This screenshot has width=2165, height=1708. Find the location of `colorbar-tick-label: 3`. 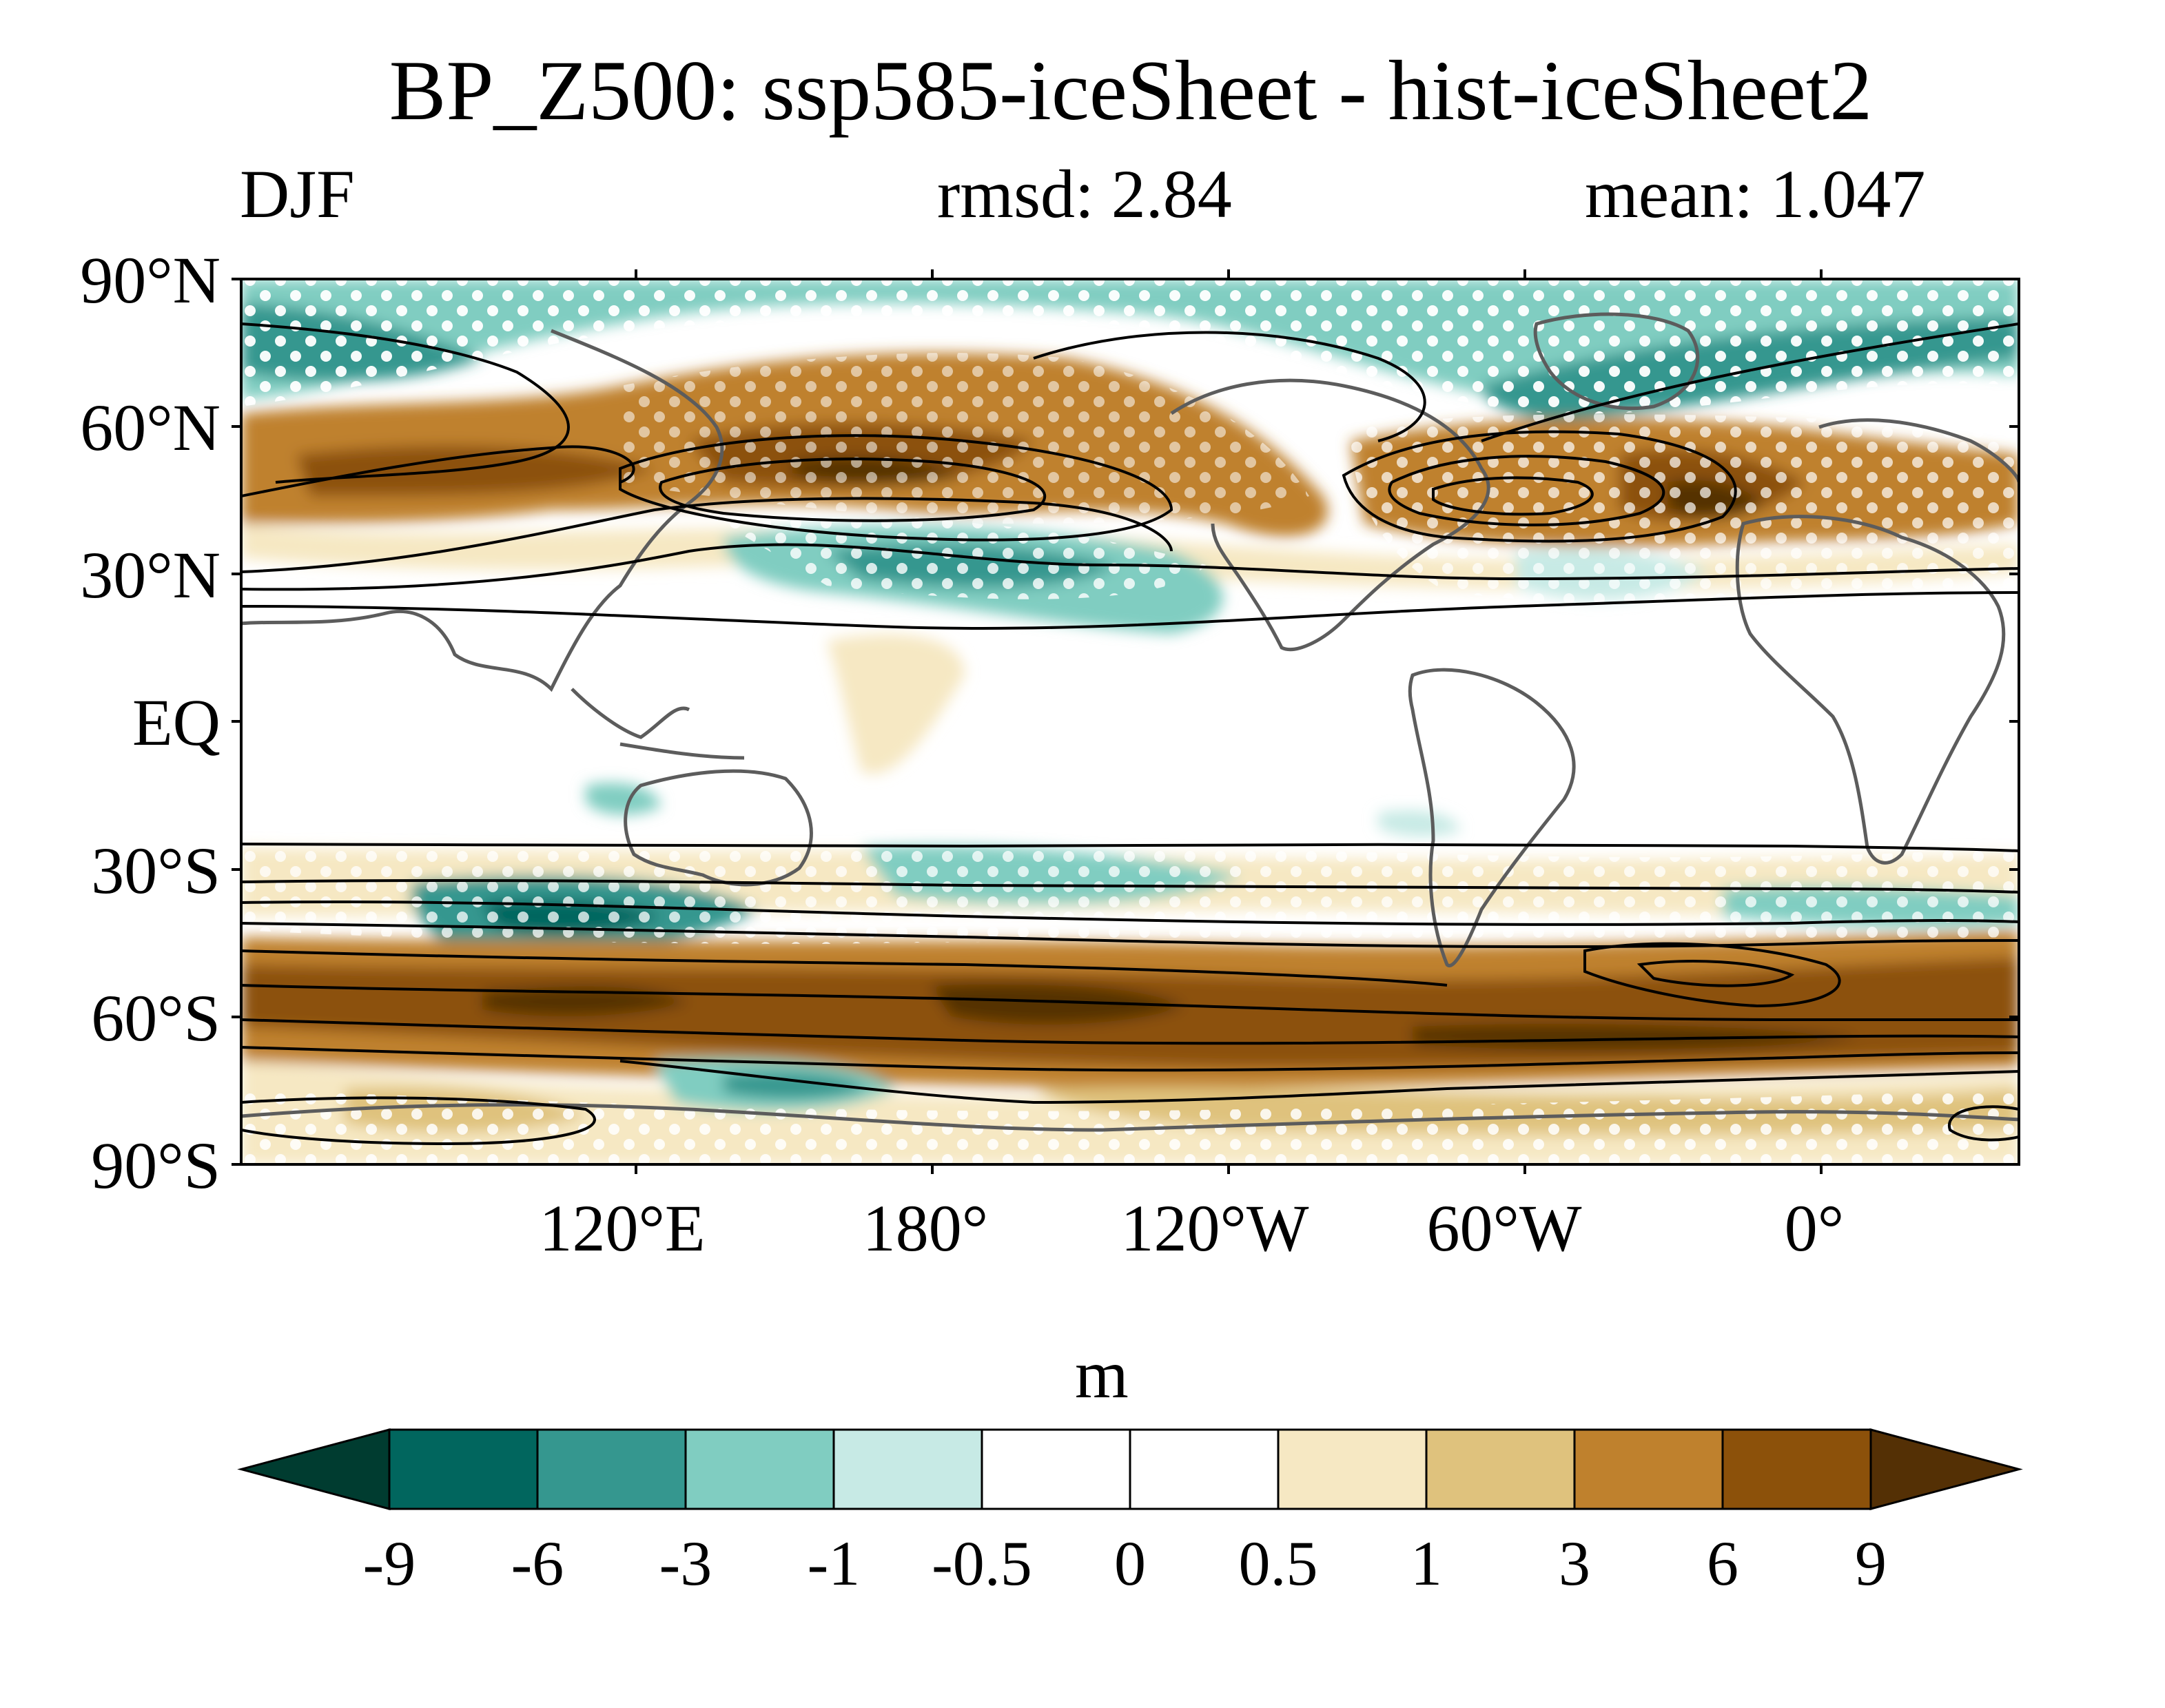

colorbar-tick-label: 3 is located at coordinates (1574, 1563).